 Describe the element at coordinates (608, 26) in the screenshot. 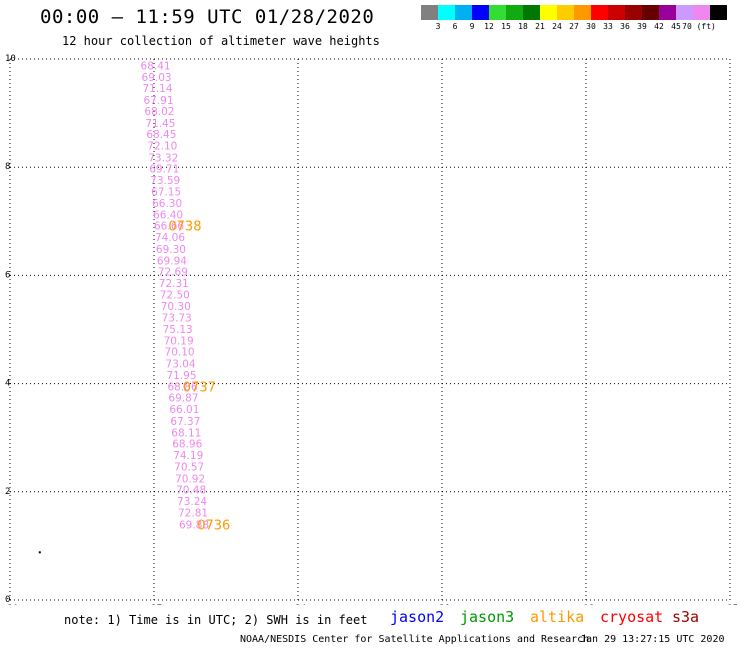

I see `color-scale-label: 33` at that location.